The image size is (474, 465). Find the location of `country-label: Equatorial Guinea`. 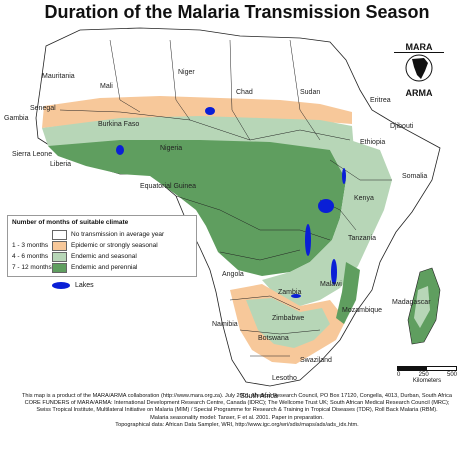

country-label: Equatorial Guinea is located at coordinates (168, 186).